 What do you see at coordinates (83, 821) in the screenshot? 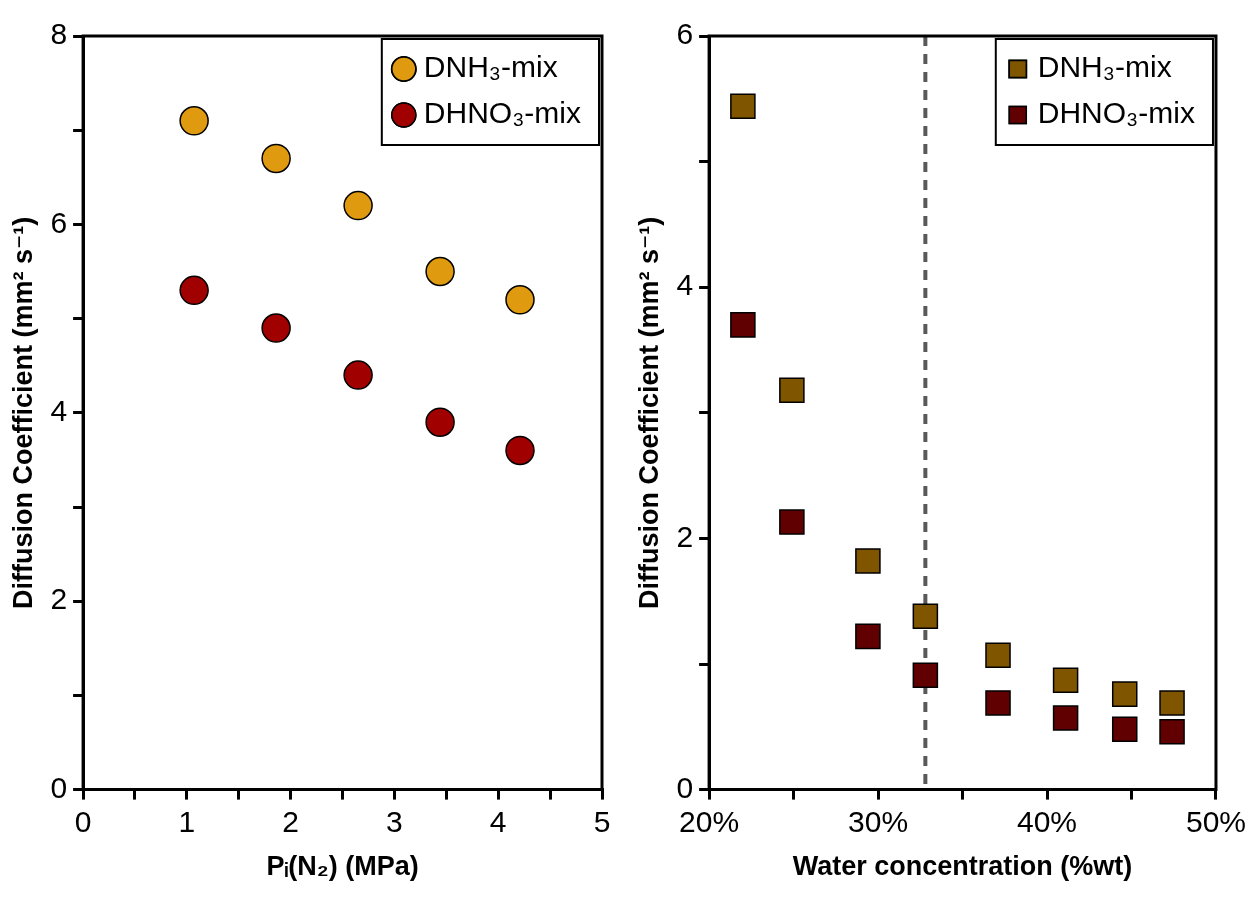
I see `x-tick-label: 0` at bounding box center [83, 821].